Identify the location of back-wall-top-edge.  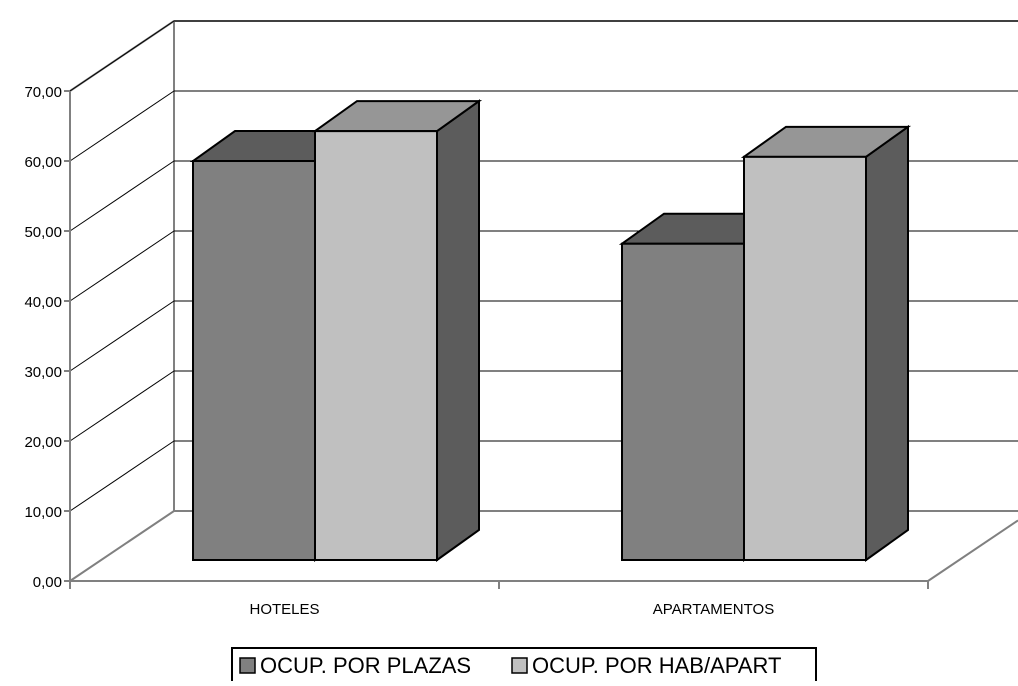
(543, 56).